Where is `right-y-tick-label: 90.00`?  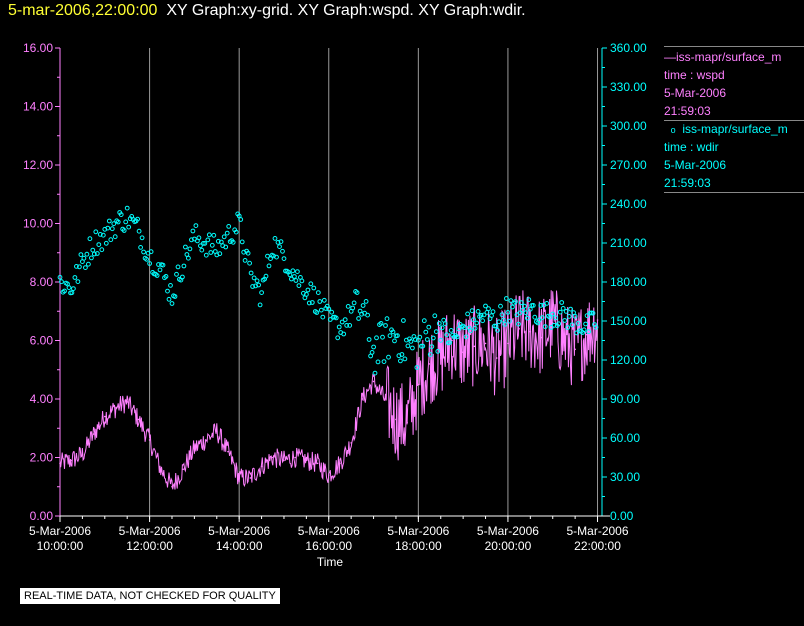 right-y-tick-label: 90.00 is located at coordinates (625, 399).